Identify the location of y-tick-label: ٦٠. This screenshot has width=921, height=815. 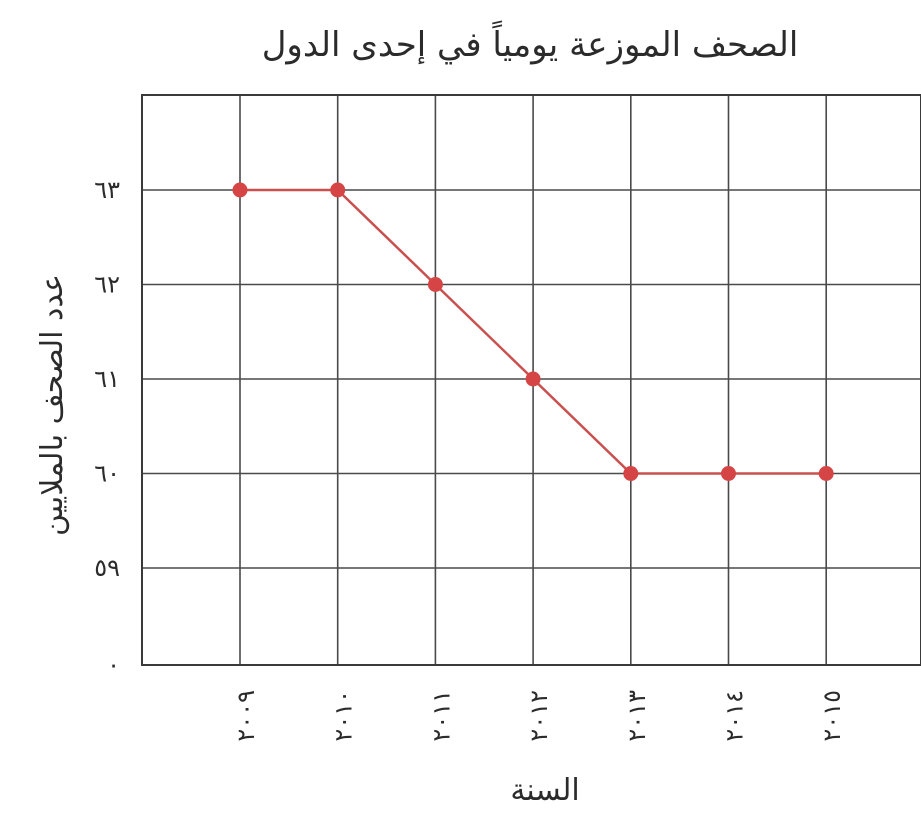
(107, 474).